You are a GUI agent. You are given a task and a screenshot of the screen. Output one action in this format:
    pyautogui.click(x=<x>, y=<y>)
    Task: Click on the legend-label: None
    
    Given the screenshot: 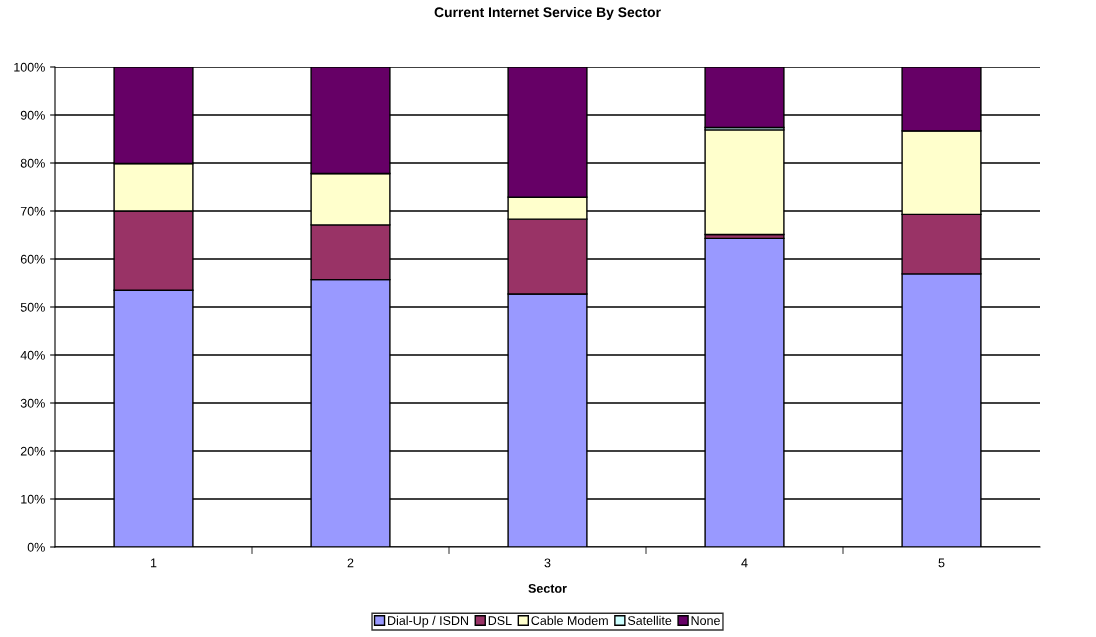 What is the action you would take?
    pyautogui.click(x=705, y=620)
    